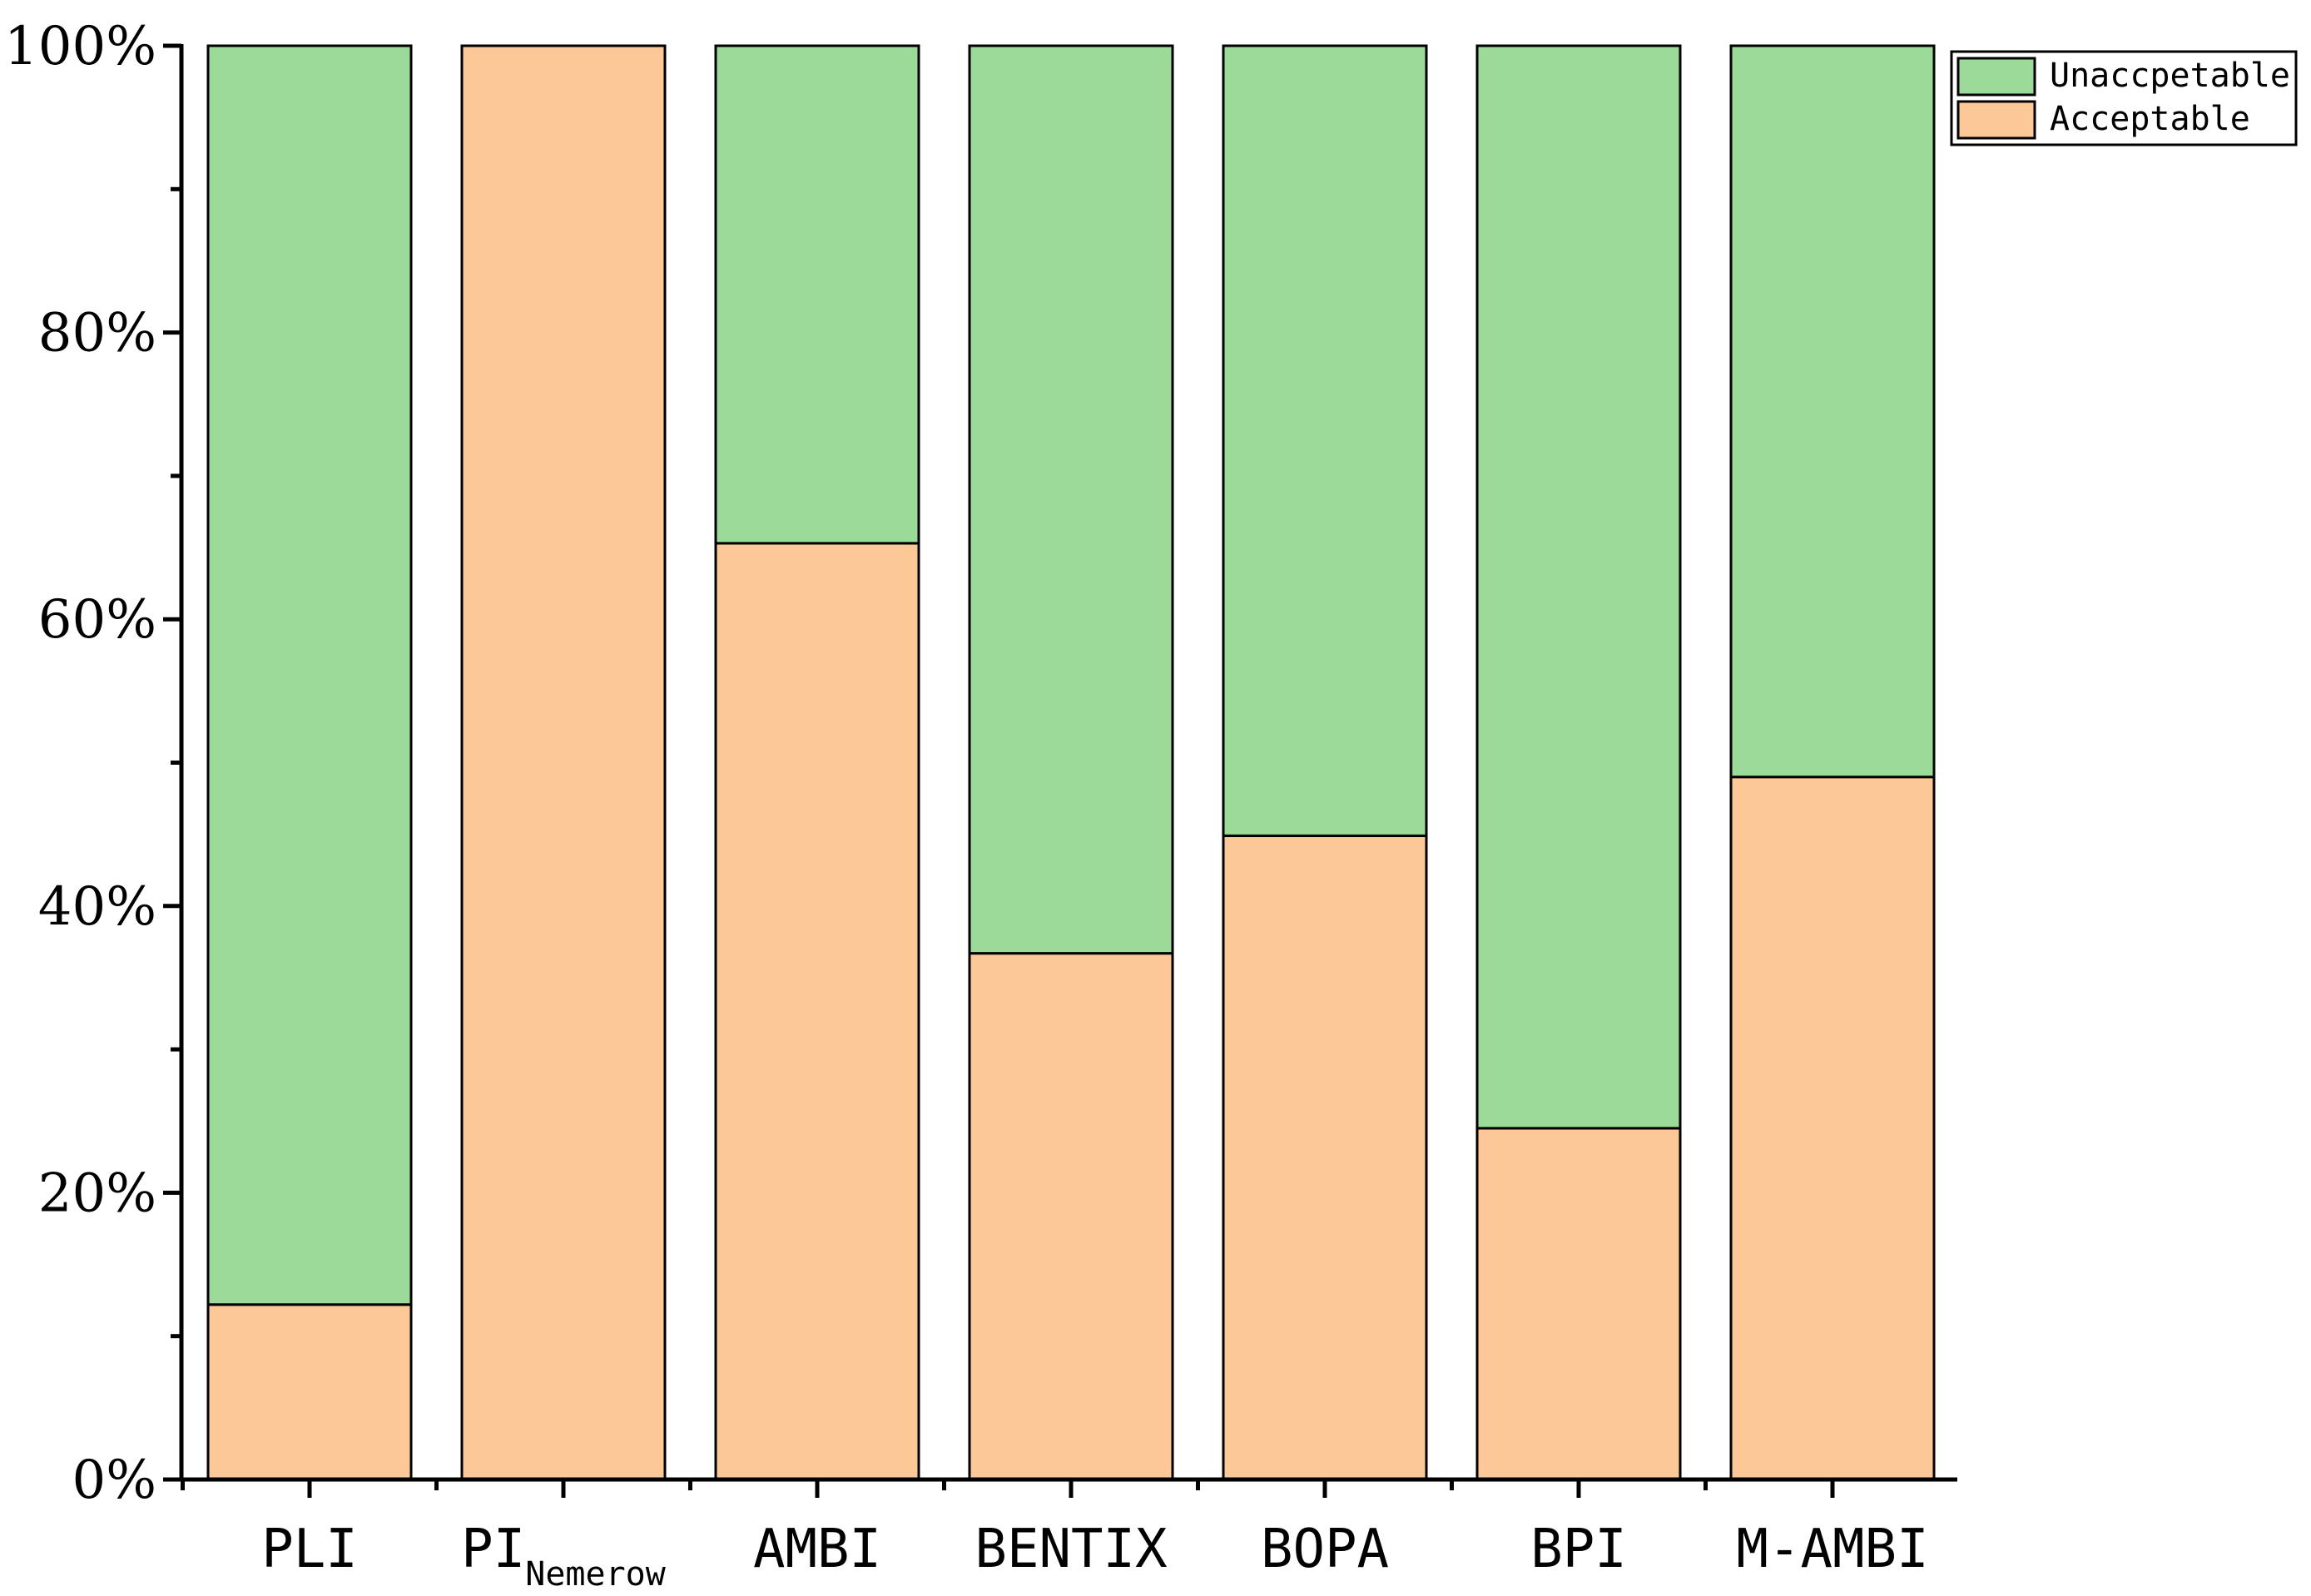 The height and width of the screenshot is (1596, 2311). I want to click on bar-ambi-acceptable, so click(817, 1011).